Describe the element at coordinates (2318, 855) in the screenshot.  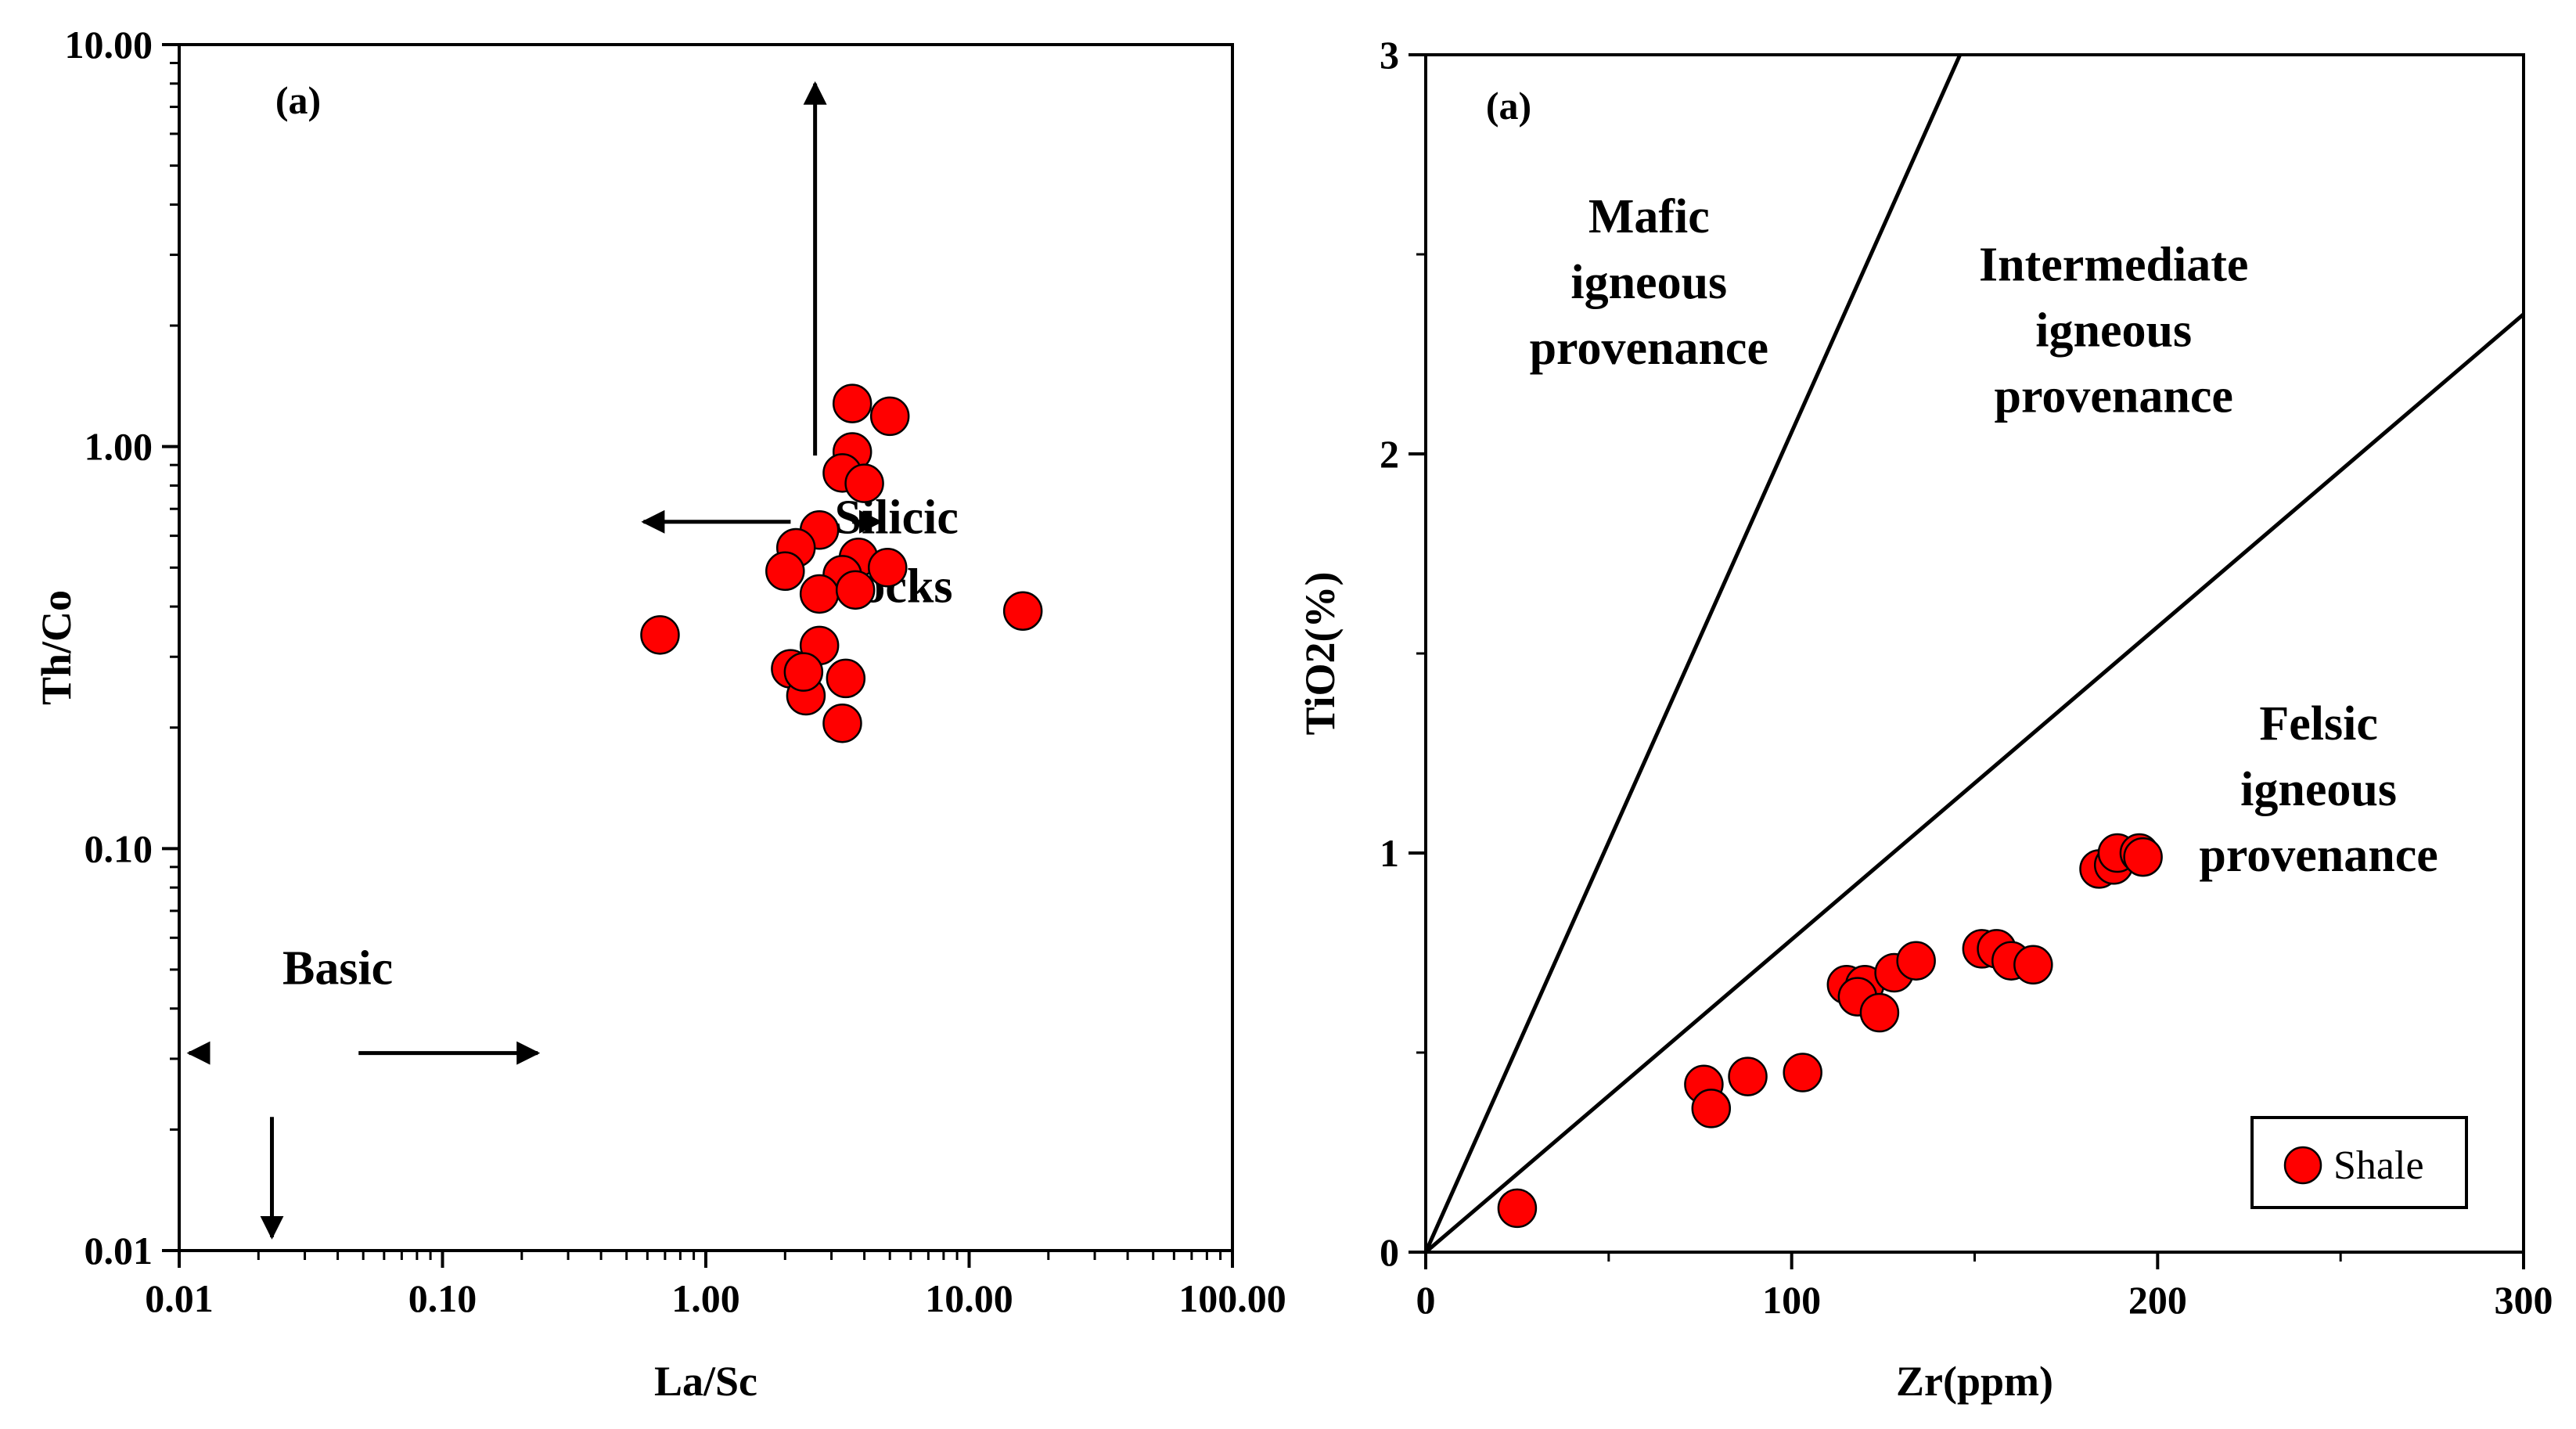
I see `region-label-felsic: provenance` at that location.